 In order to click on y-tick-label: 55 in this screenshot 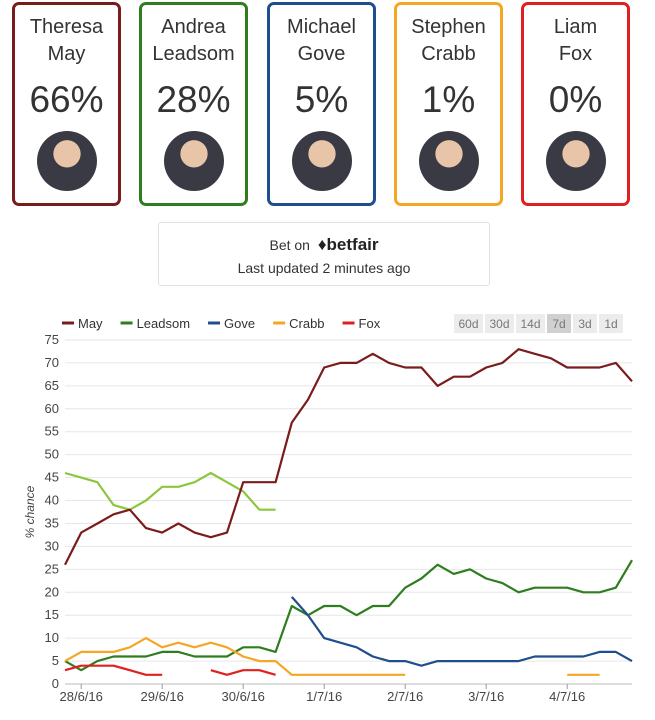, I will do `click(52, 431)`.